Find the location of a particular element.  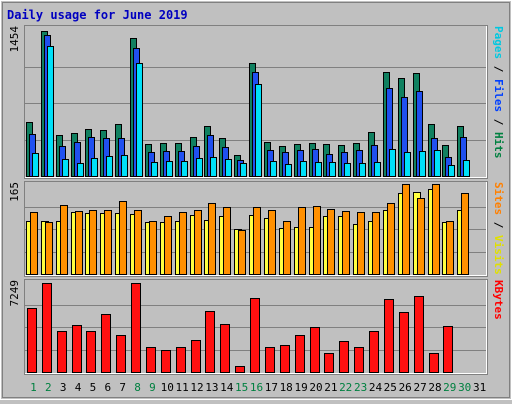

x-tick-label: 1 is located at coordinates (33, 387).